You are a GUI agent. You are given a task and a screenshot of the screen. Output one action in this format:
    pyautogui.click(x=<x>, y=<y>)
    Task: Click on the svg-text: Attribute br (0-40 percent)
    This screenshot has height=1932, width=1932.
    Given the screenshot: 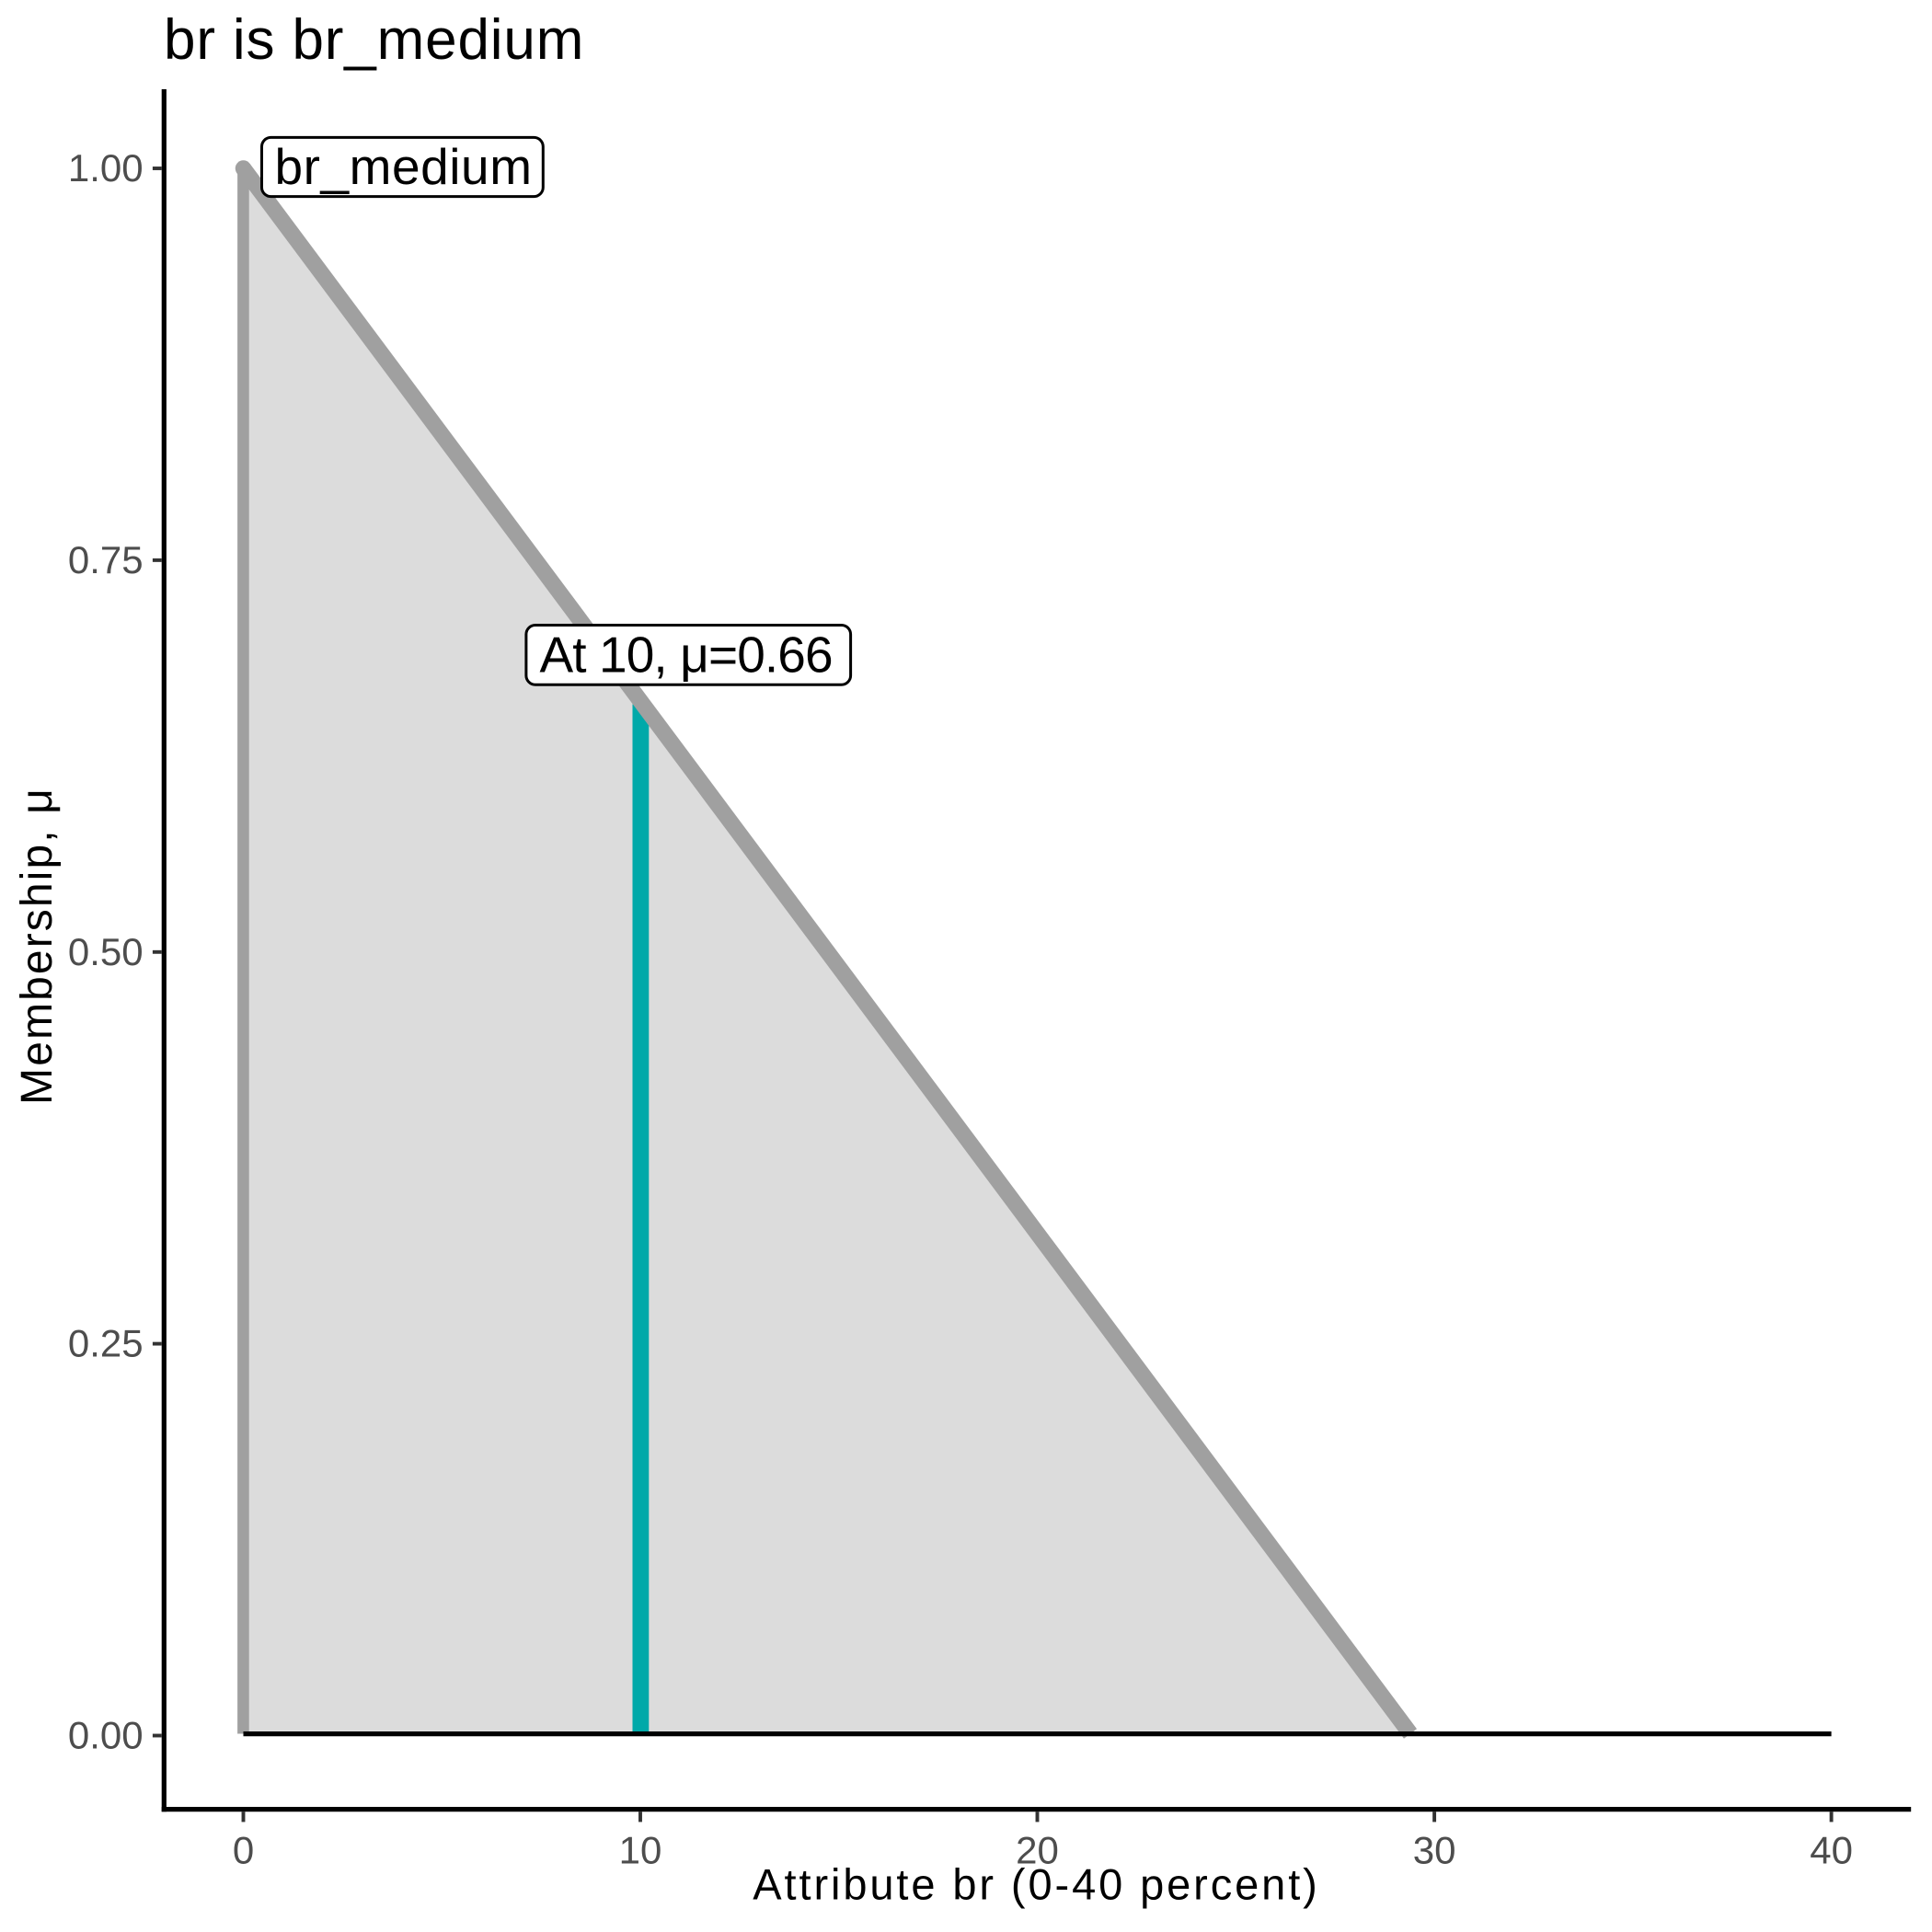 What is the action you would take?
    pyautogui.click(x=1036, y=1884)
    